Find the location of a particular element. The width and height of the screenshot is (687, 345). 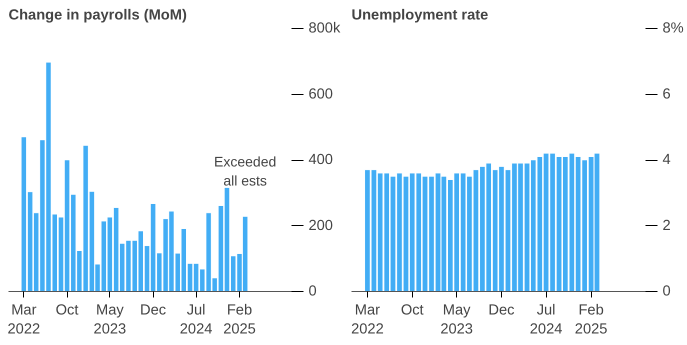

y-tick-label: 2 is located at coordinates (666, 226).